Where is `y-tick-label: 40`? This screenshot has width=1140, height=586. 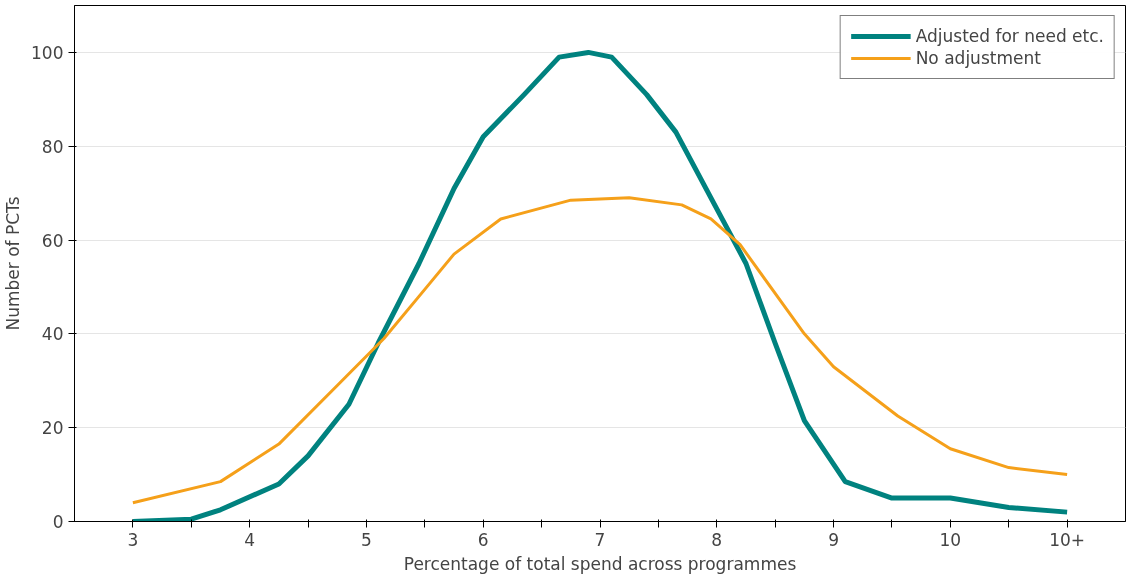
y-tick-label: 40 is located at coordinates (52, 334).